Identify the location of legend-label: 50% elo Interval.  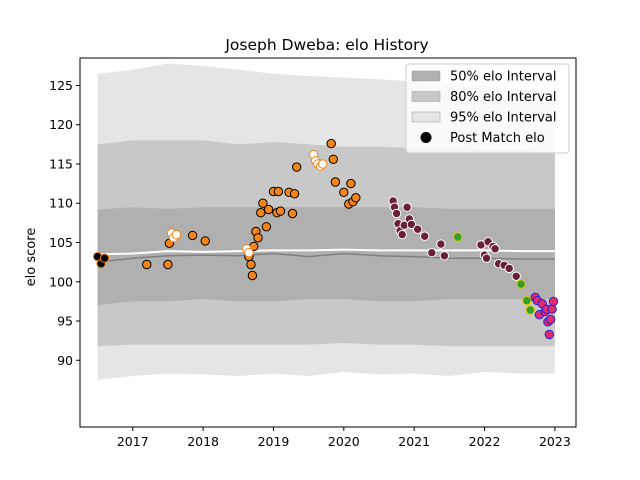
(503, 77).